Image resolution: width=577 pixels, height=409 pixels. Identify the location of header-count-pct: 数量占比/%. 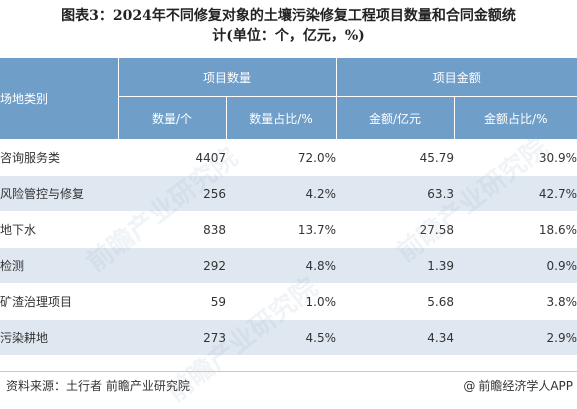
(281, 118).